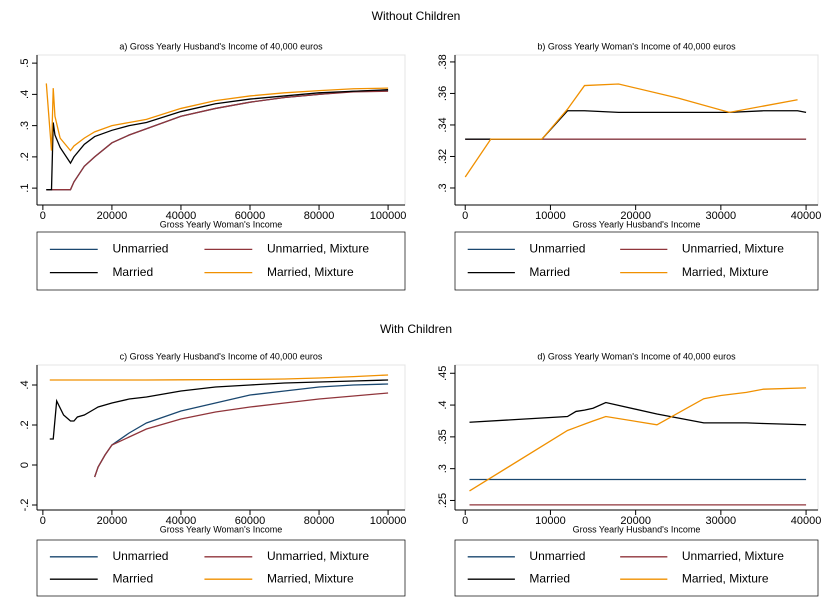 The image size is (832, 597). Describe the element at coordinates (416, 16) in the screenshot. I see `section-title: Without Children` at that location.